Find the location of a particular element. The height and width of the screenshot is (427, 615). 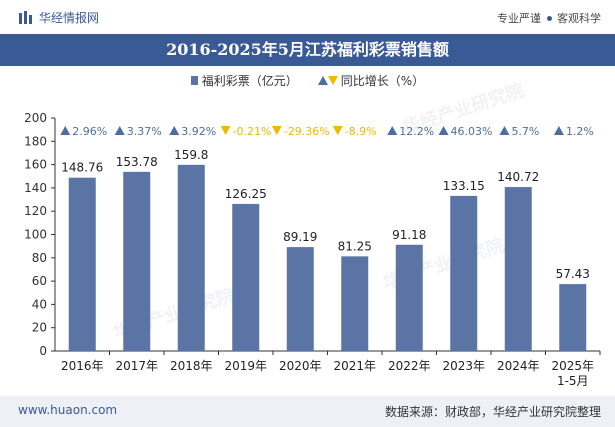

tagline-right: 客观科学 is located at coordinates (579, 18).